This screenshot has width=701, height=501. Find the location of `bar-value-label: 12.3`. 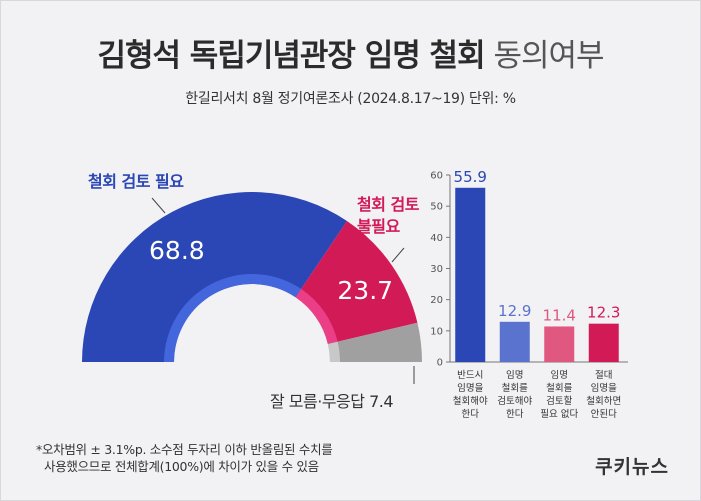

bar-value-label: 12.3 is located at coordinates (603, 313).